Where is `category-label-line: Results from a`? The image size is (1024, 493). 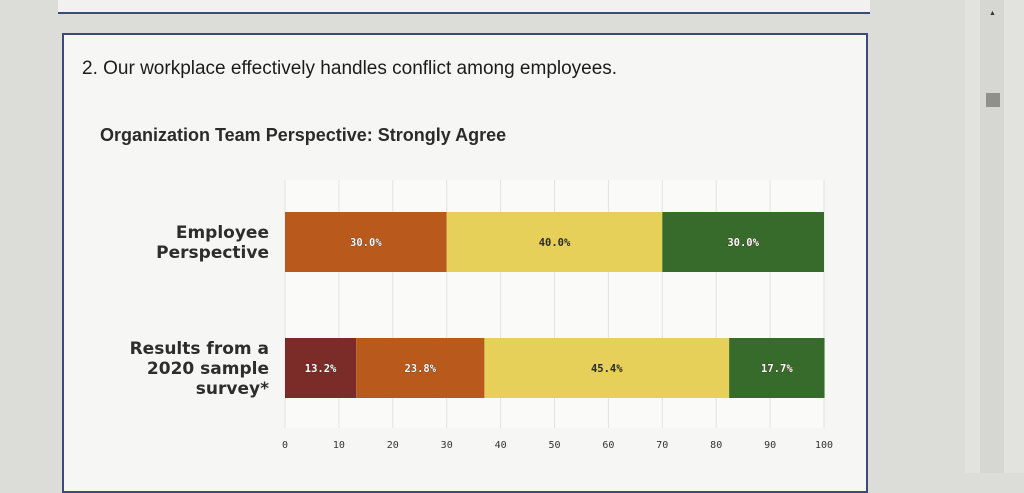
category-label-line: Results from a is located at coordinates (199, 349).